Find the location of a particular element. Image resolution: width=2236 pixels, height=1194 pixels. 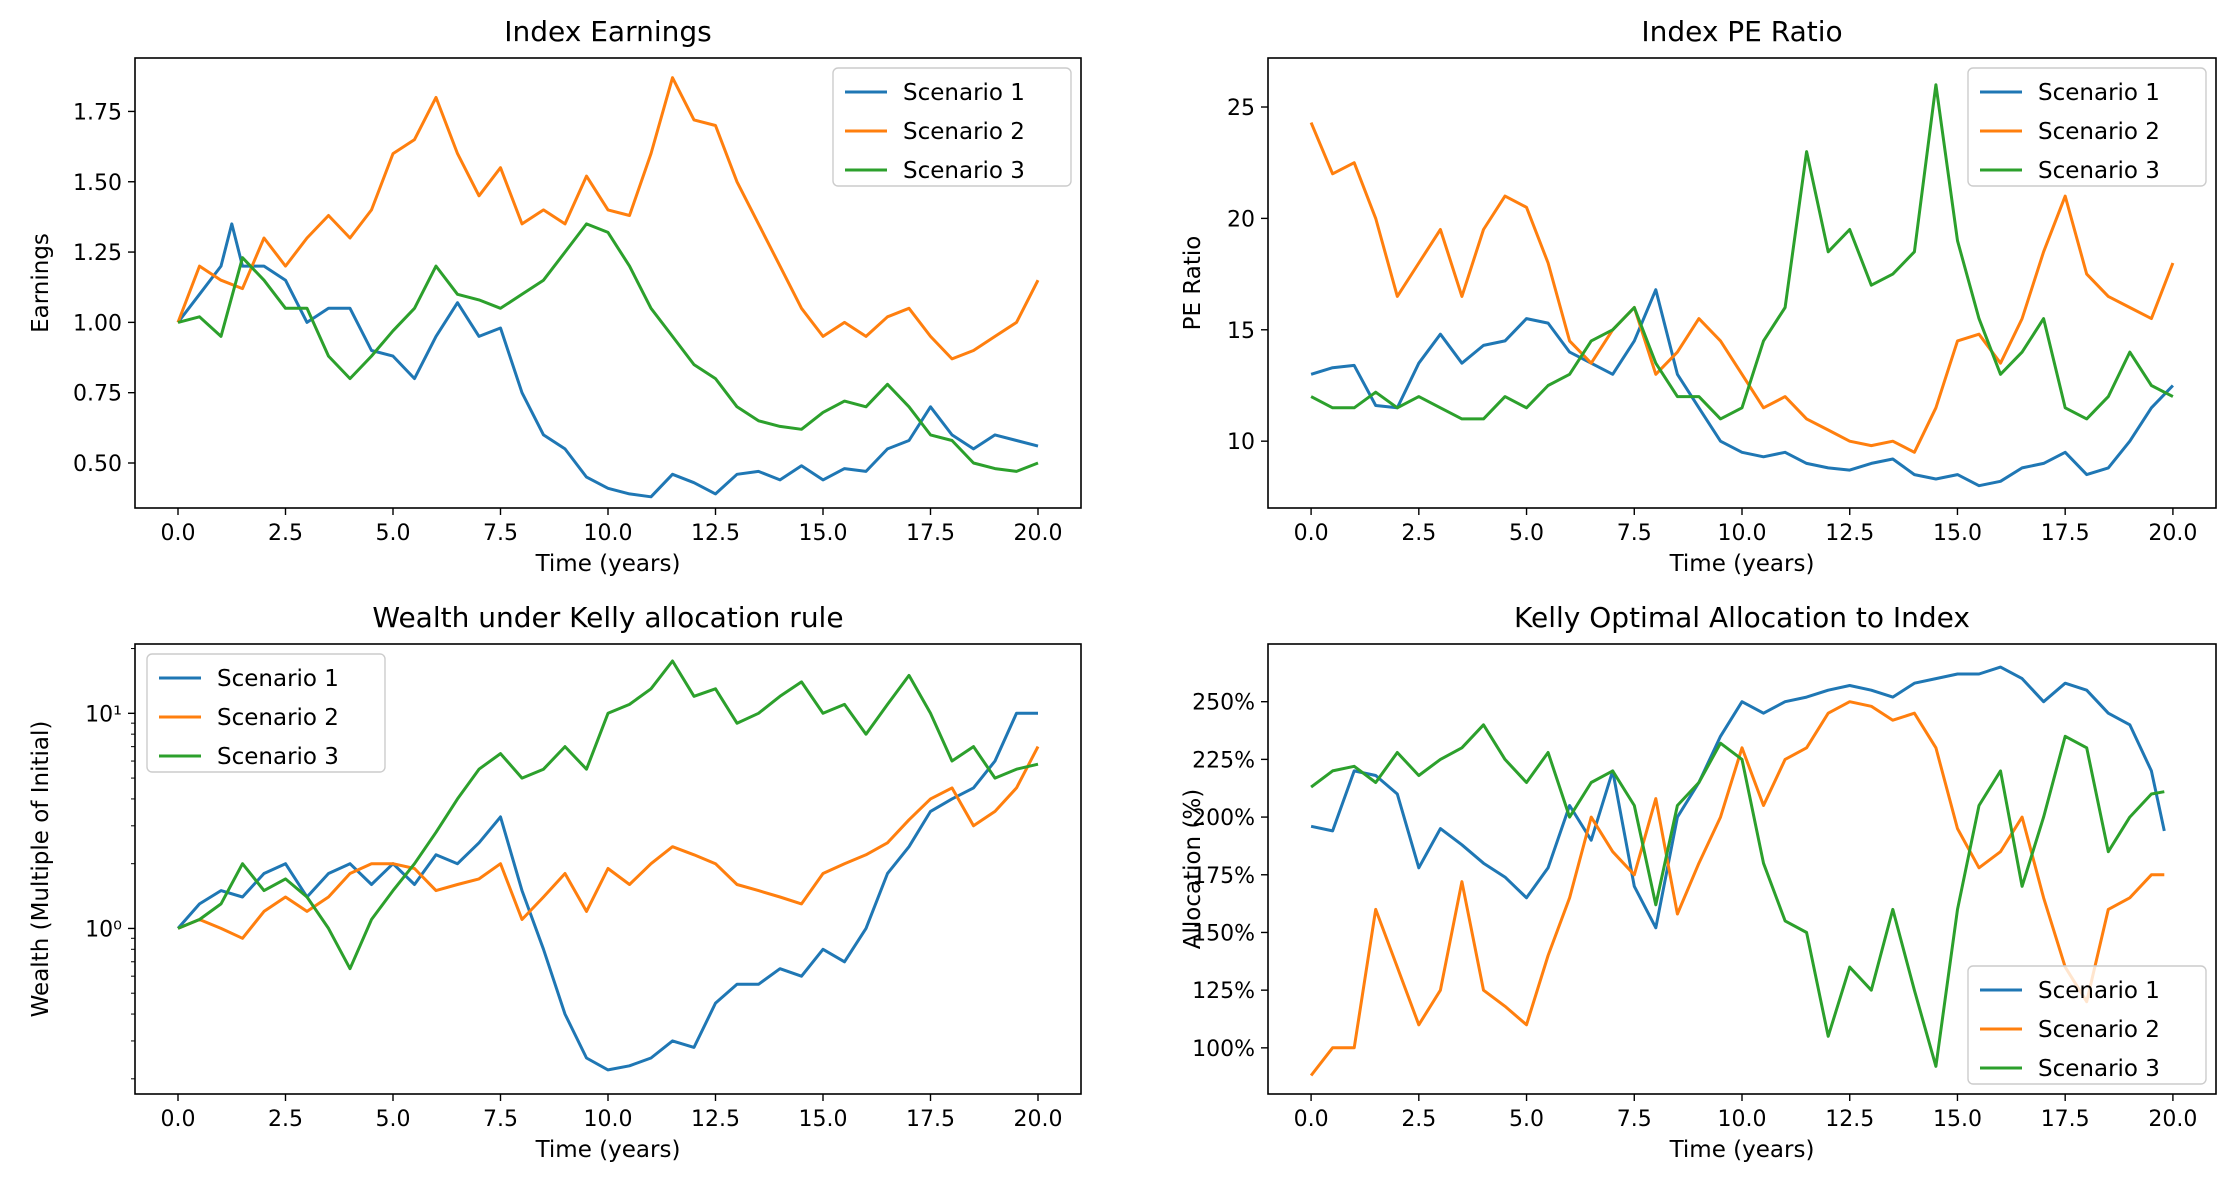

y-tick-label: 125% is located at coordinates (1223, 991).